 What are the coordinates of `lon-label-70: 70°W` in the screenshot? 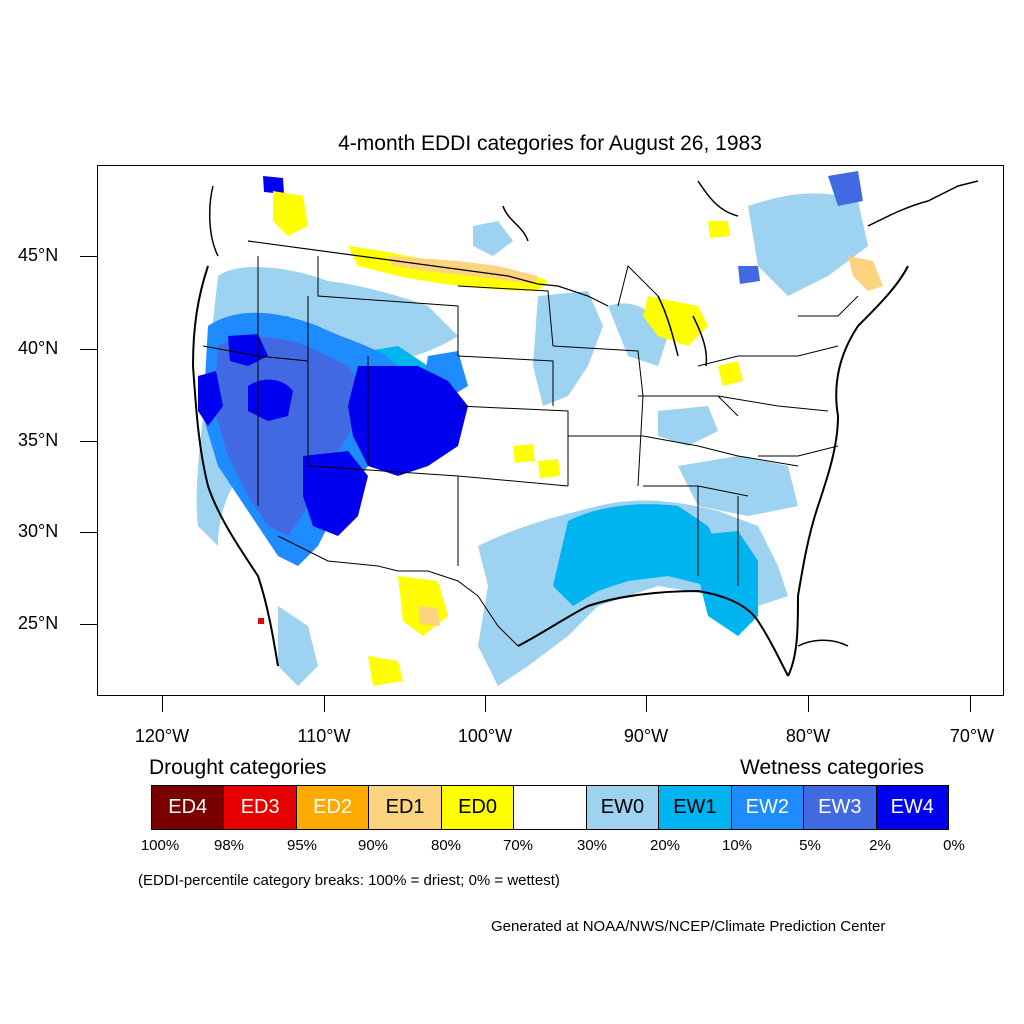 It's located at (972, 736).